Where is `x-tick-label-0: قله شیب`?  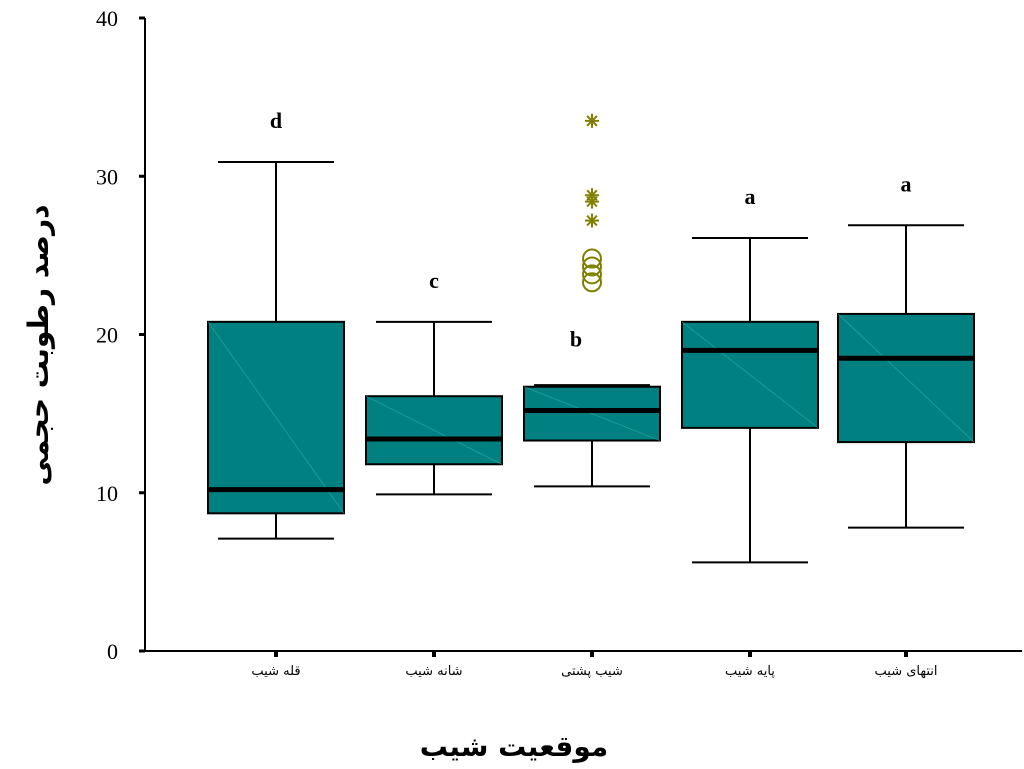
x-tick-label-0: قله شیب is located at coordinates (275, 671).